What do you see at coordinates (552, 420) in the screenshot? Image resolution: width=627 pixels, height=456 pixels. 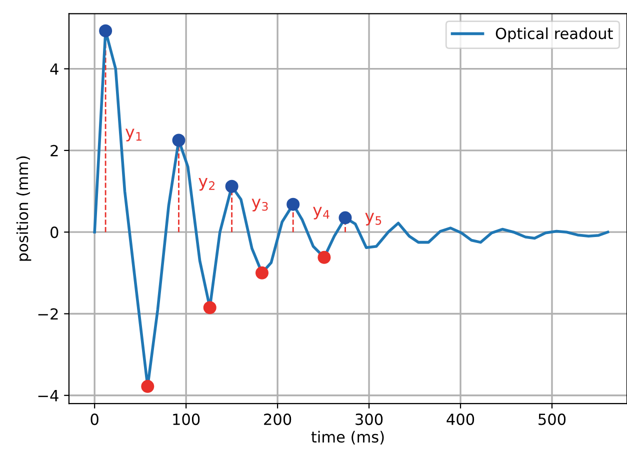 I see `x-tick-label: 500` at bounding box center [552, 420].